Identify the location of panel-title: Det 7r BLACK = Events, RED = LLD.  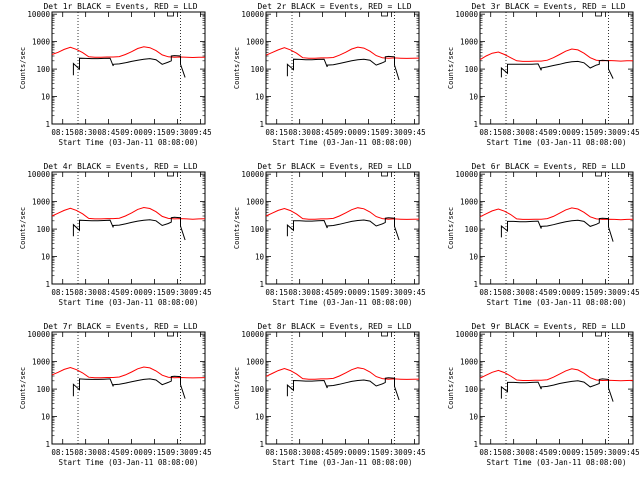
(120, 326).